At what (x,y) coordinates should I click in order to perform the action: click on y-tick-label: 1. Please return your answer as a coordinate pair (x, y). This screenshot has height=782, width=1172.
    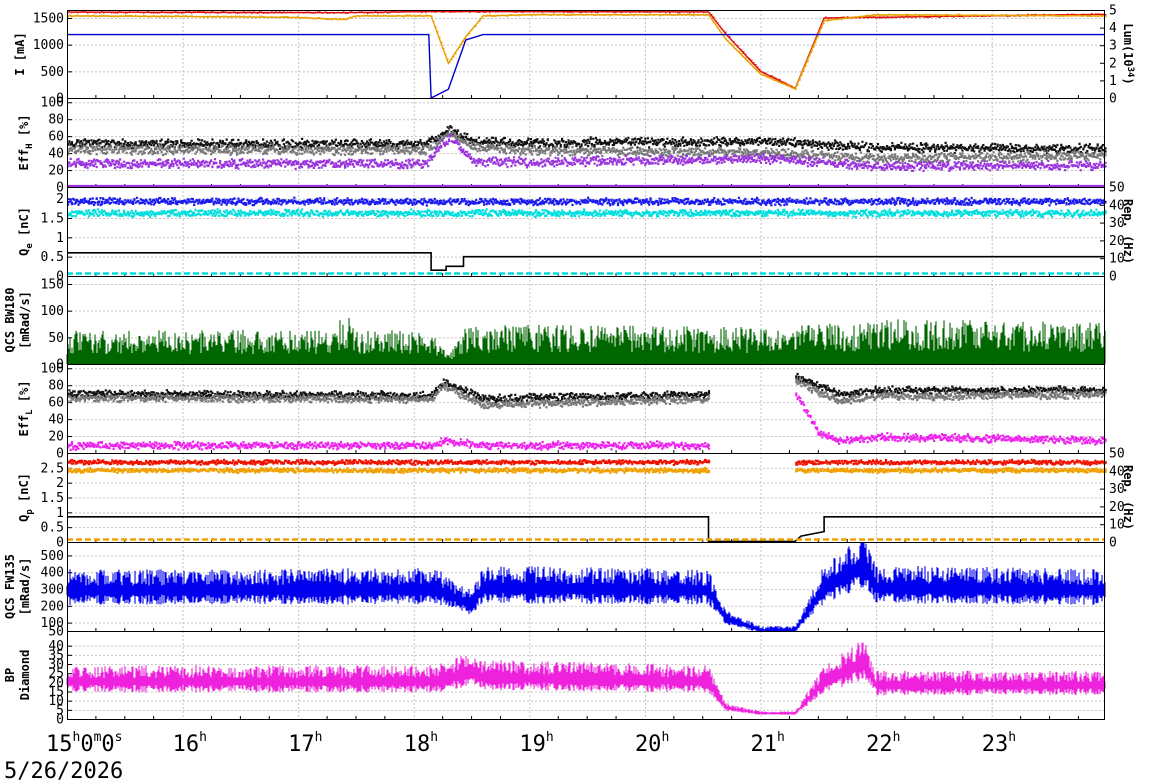
    Looking at the image, I should click on (60, 238).